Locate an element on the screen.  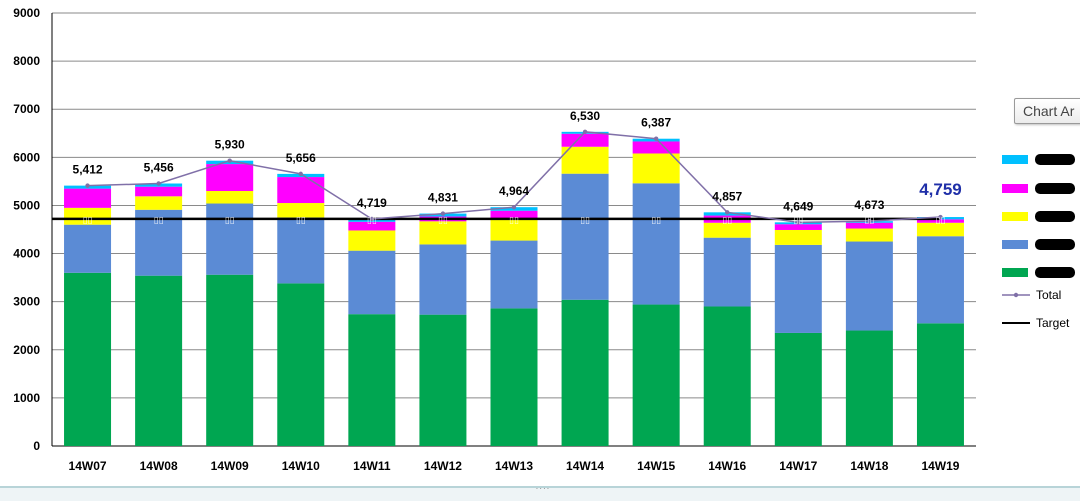
y-tick-label: 1000 is located at coordinates (26, 398).